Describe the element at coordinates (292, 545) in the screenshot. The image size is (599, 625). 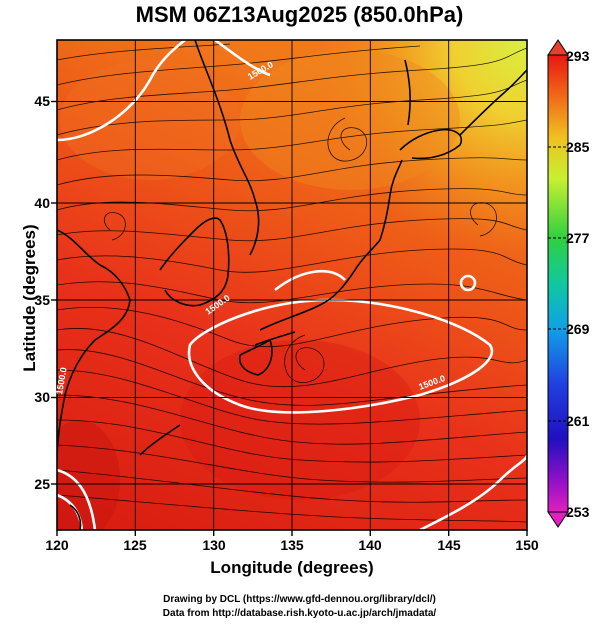
I see `x-tick-label: 135` at that location.